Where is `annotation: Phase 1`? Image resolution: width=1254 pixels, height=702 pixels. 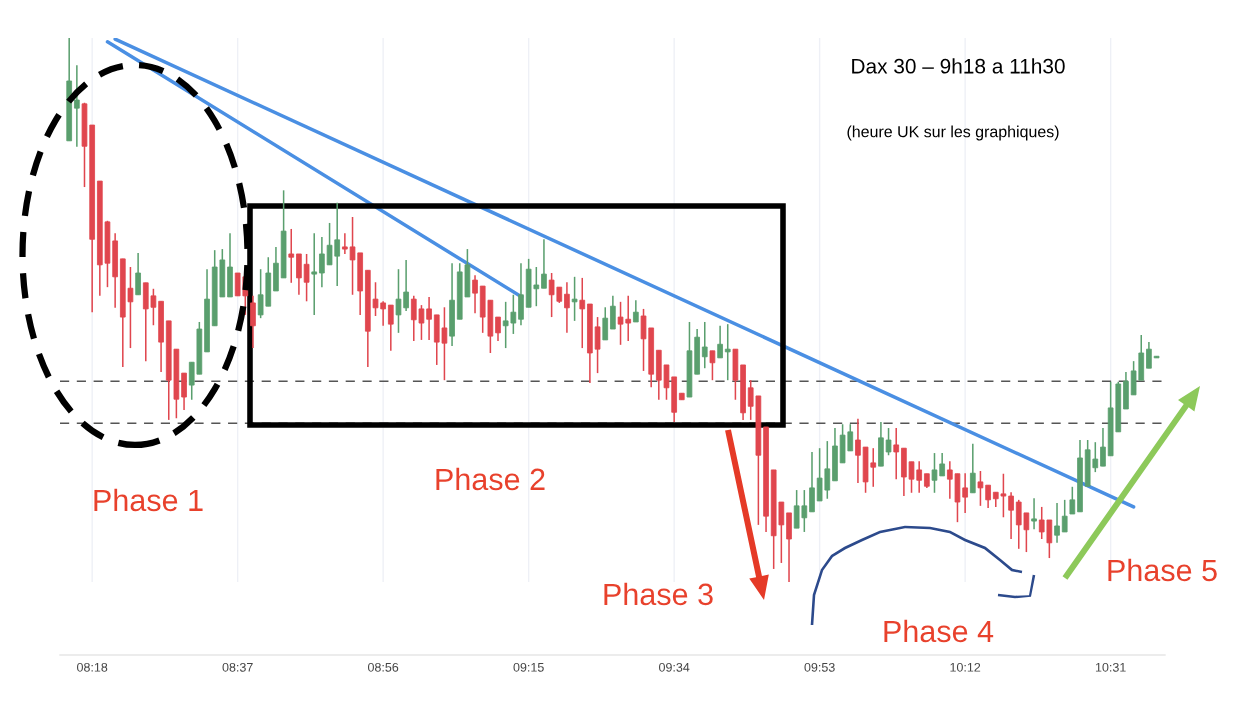
annotation: Phase 1 is located at coordinates (148, 500).